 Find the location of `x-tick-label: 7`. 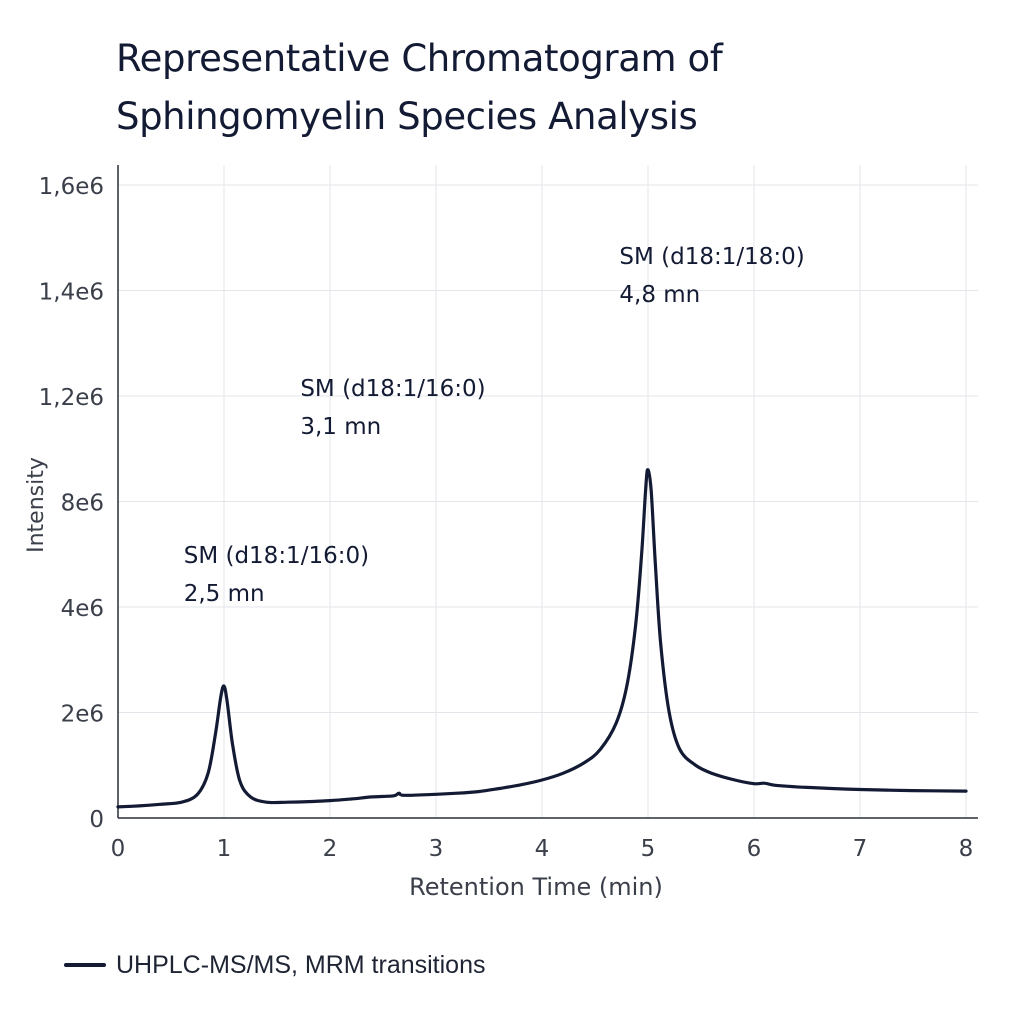

x-tick-label: 7 is located at coordinates (860, 849).